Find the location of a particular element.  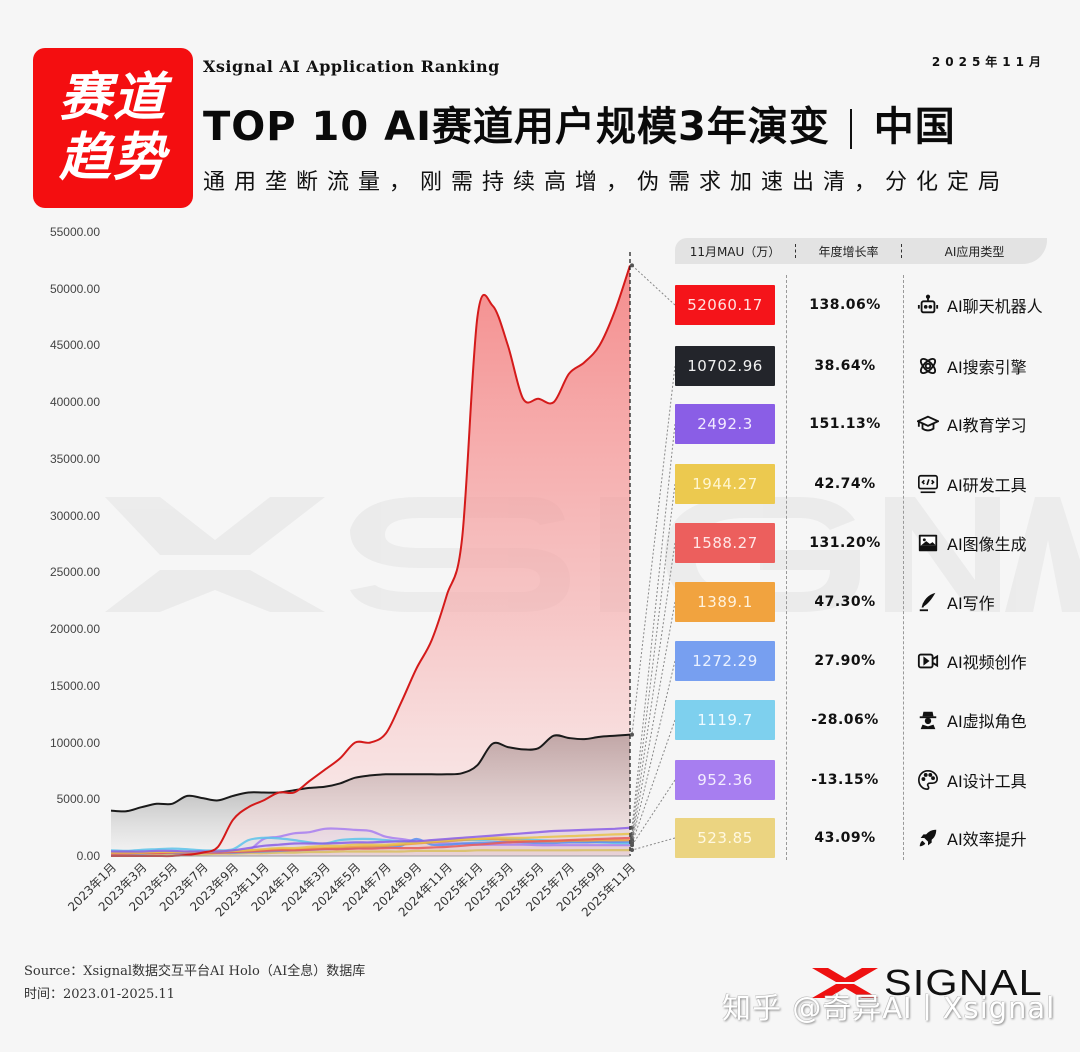

app-type-label: AI写作 is located at coordinates (971, 603).